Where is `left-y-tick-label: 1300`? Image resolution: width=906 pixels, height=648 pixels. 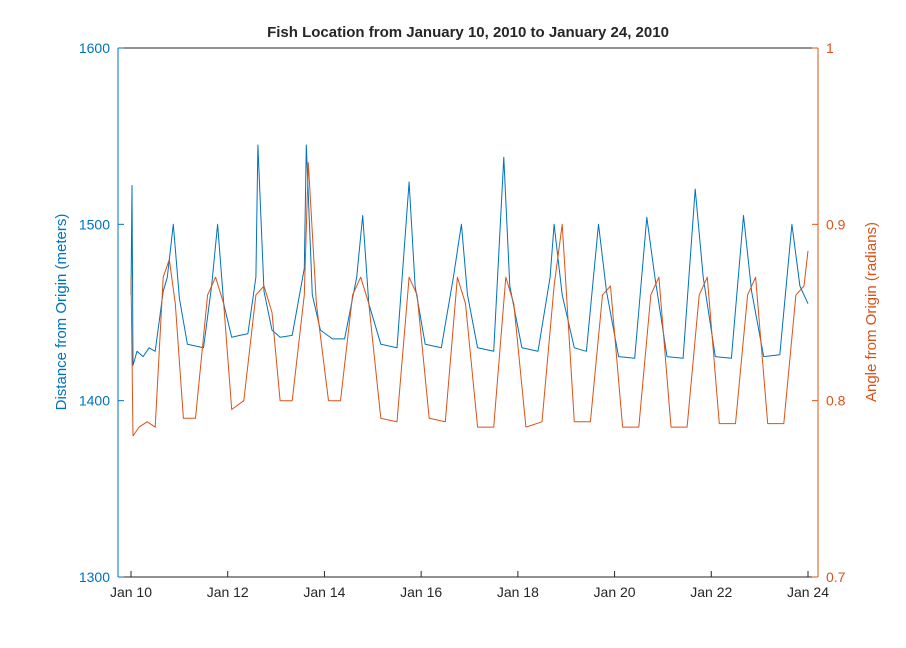 left-y-tick-label: 1300 is located at coordinates (94, 577).